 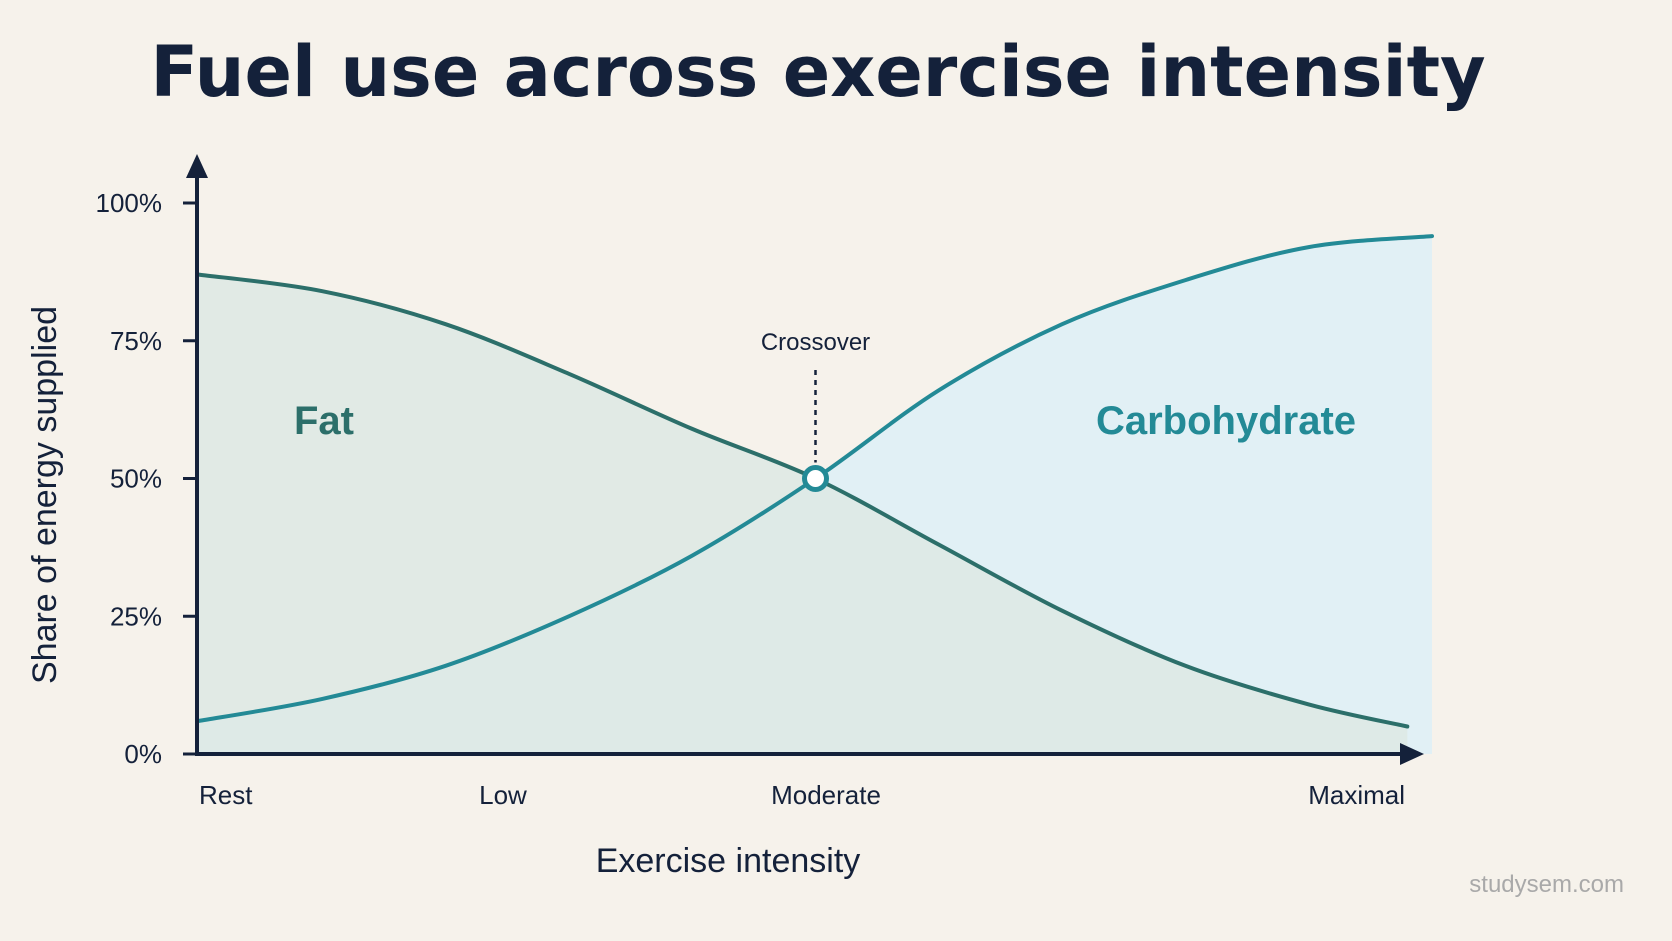 I want to click on crossover-label: Crossover, so click(x=815, y=342).